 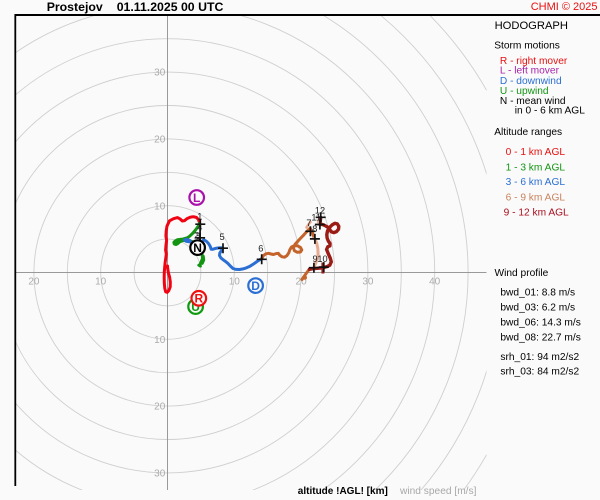 What do you see at coordinates (320, 211) in the screenshot?
I see `svg-text: 12` at bounding box center [320, 211].